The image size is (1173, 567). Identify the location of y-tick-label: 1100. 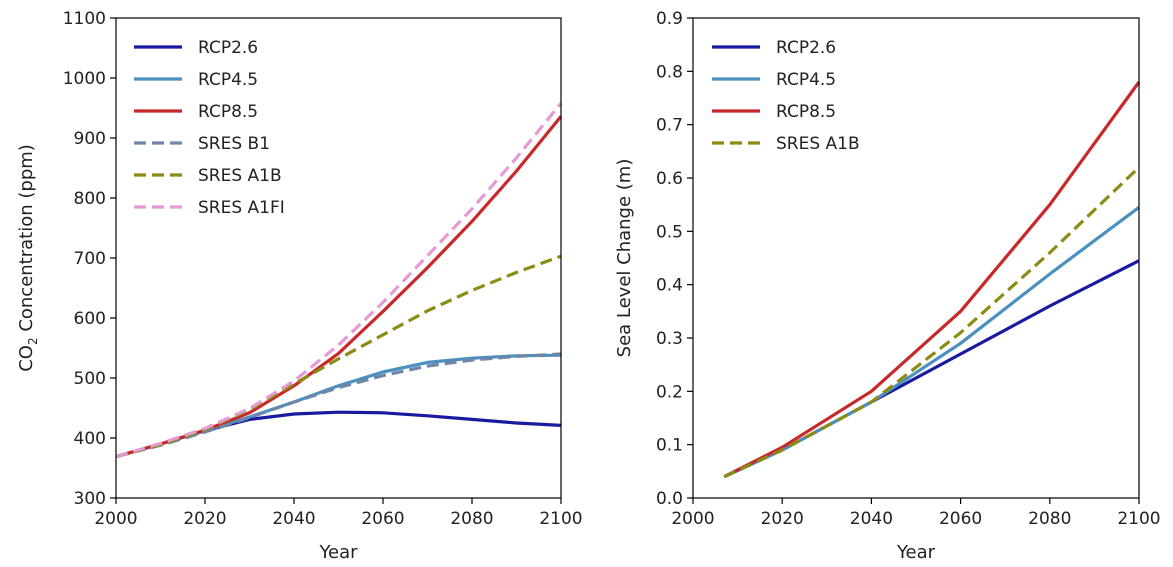
(84, 19).